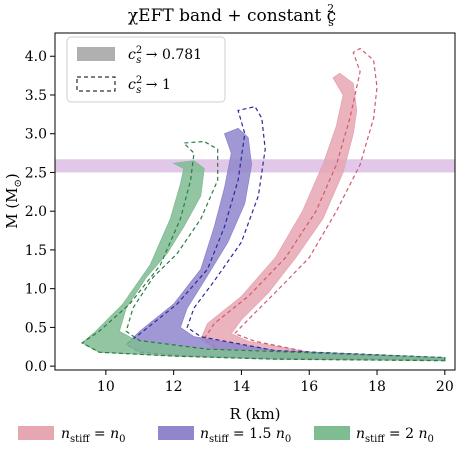 This screenshot has width=463, height=450. I want to click on x-axis-label: R (km), so click(254, 414).